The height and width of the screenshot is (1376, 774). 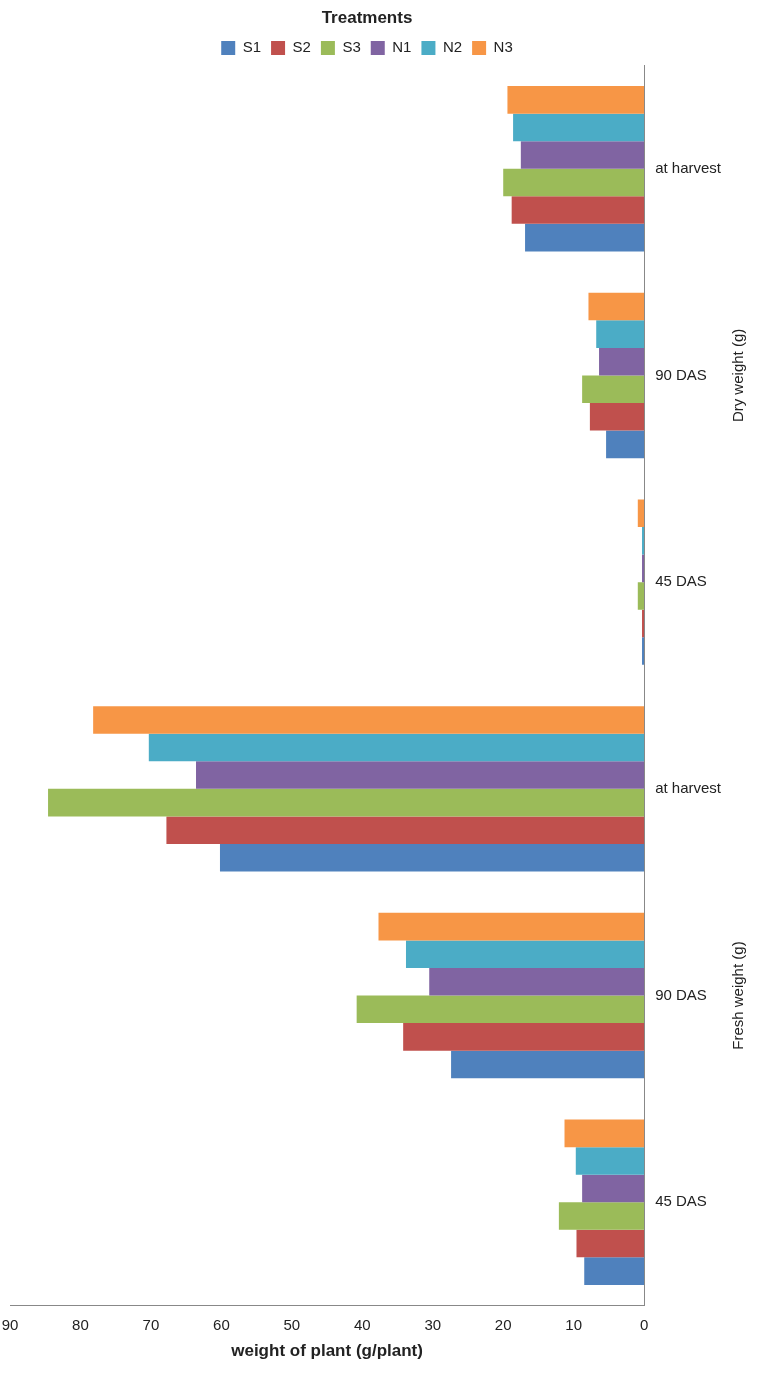 I want to click on legend-label: N2, so click(x=452, y=47).